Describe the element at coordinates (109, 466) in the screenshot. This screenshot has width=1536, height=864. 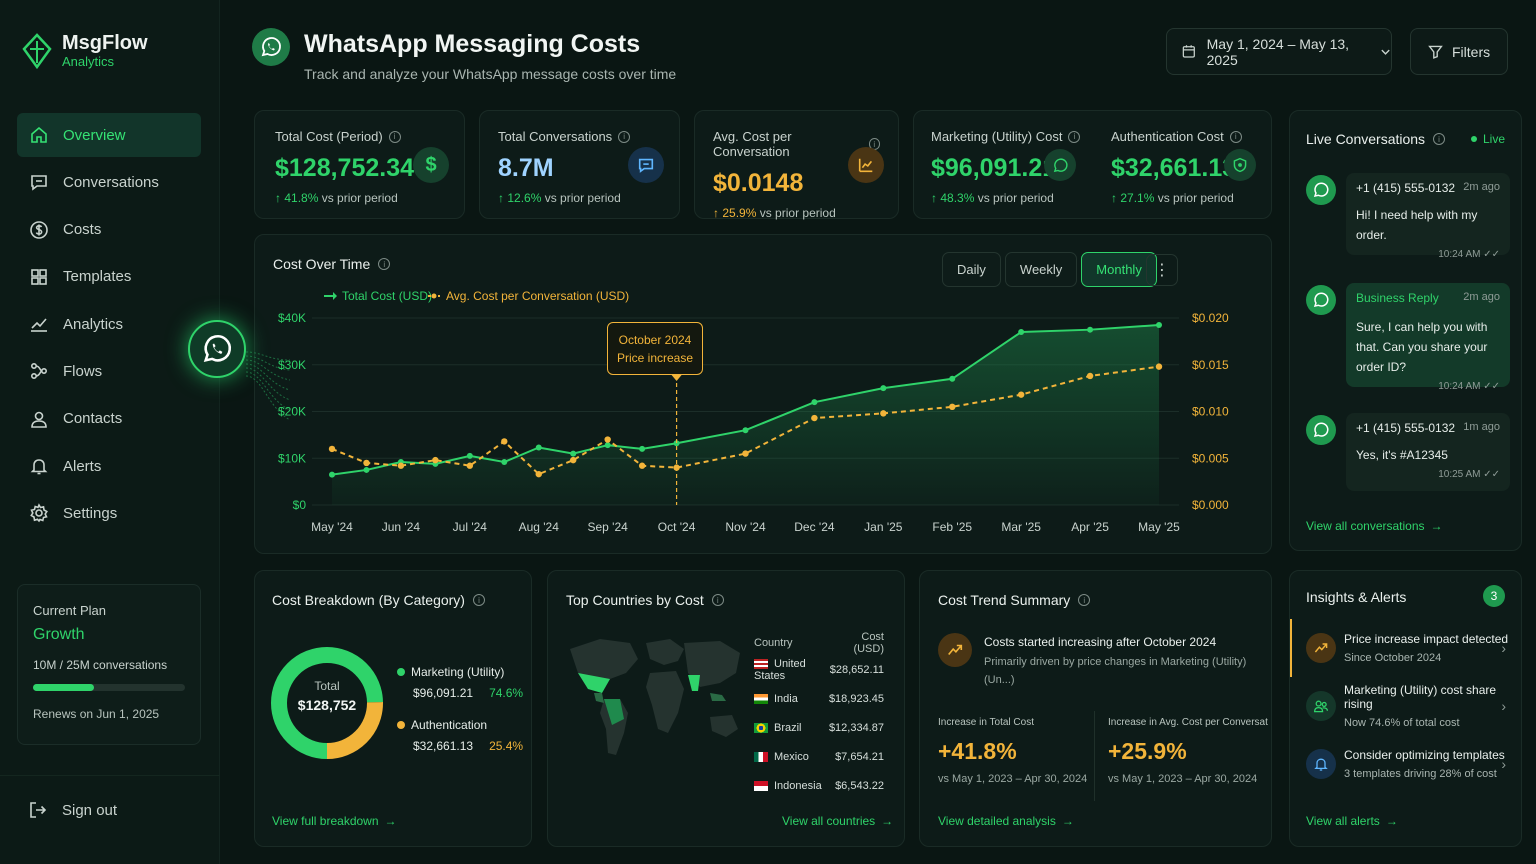
I see `sidebar-item-alerts: Alerts` at that location.